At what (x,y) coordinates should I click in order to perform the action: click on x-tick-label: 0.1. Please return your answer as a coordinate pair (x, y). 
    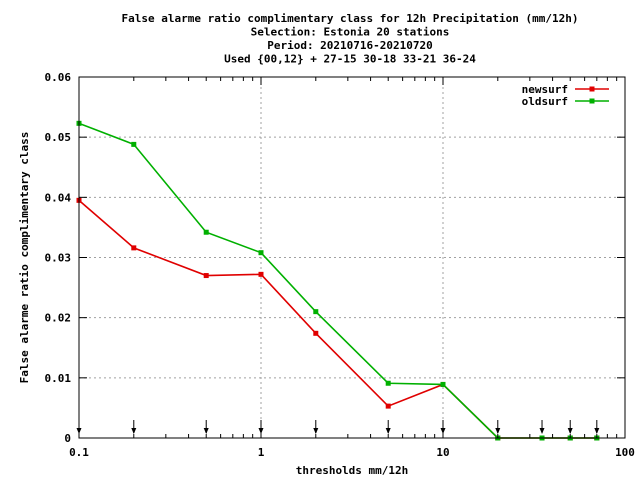
    Looking at the image, I should click on (79, 452).